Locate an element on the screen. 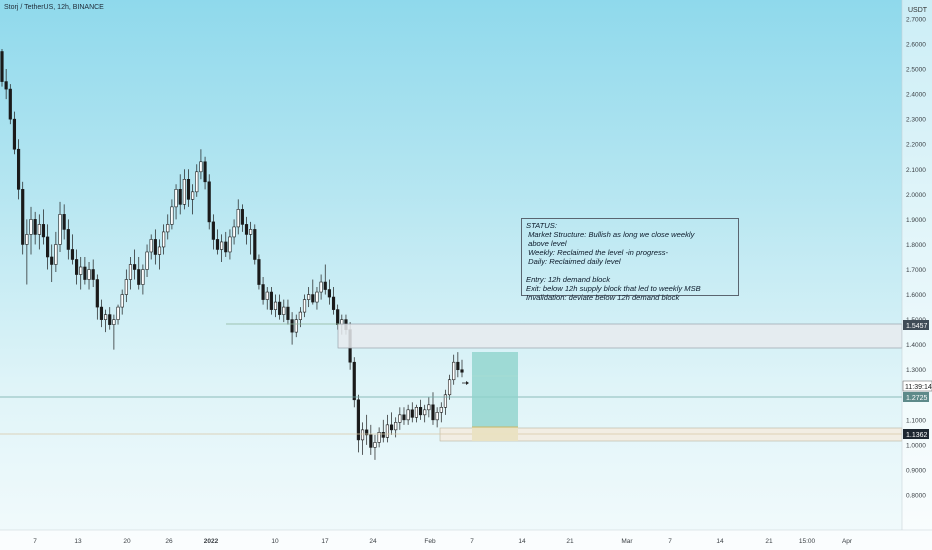 The height and width of the screenshot is (550, 932). supply-zone is located at coordinates (620, 336).